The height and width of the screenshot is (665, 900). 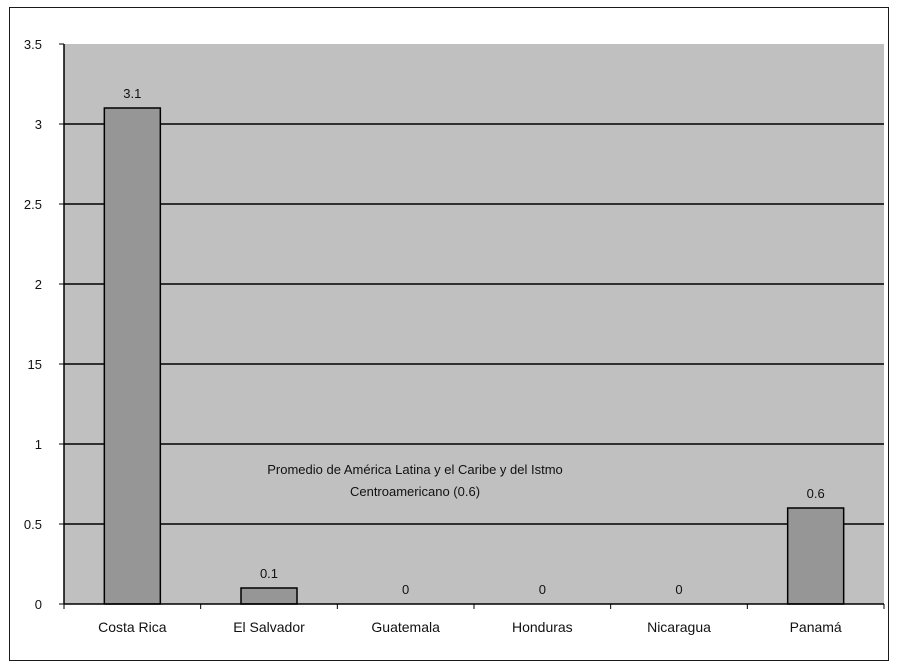 I want to click on y-tick-label: 15, so click(x=35, y=364).